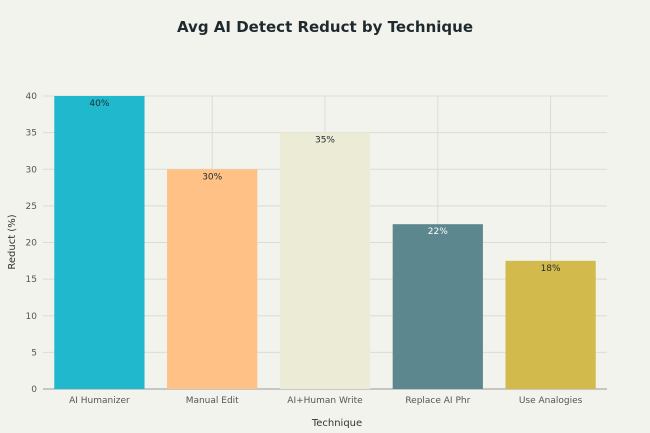 This screenshot has height=433, width=650. I want to click on y-tick-label: 0, so click(34, 390).